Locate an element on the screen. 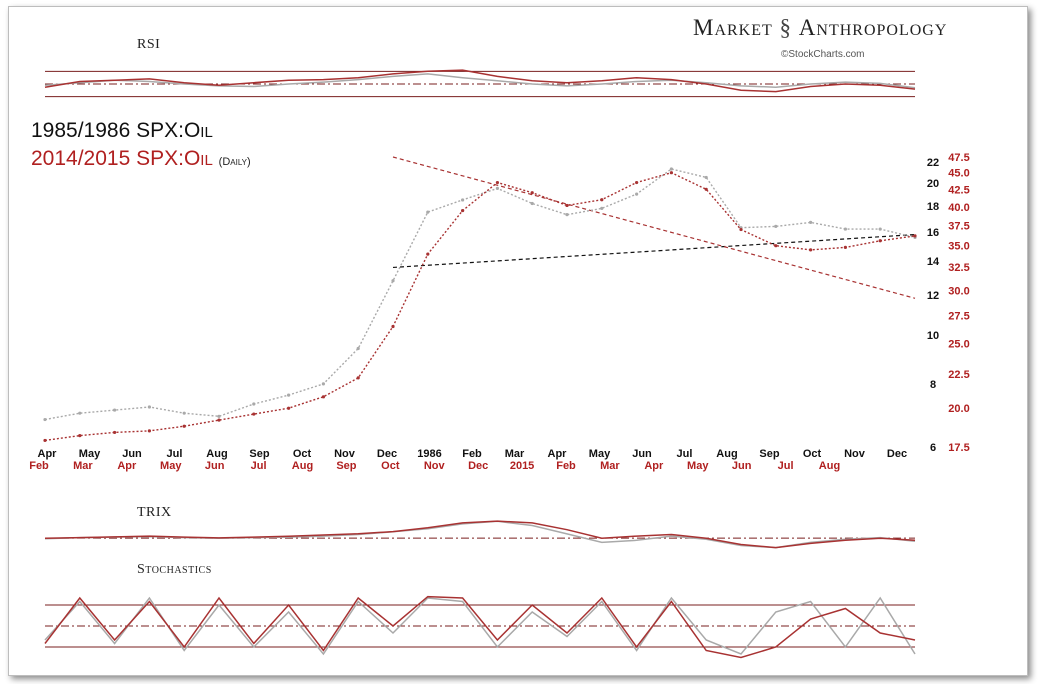 The width and height of the screenshot is (1038, 684). trix-series-b is located at coordinates (480, 534).